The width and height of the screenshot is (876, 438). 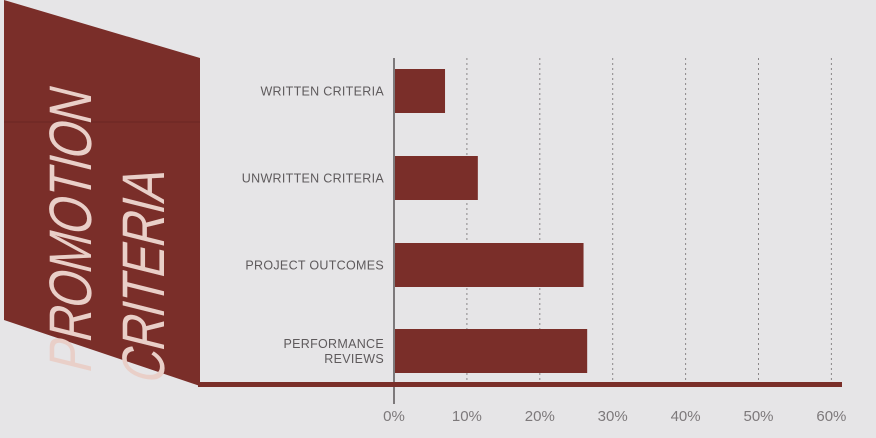 What do you see at coordinates (520, 384) in the screenshot?
I see `x-axis-baseline` at bounding box center [520, 384].